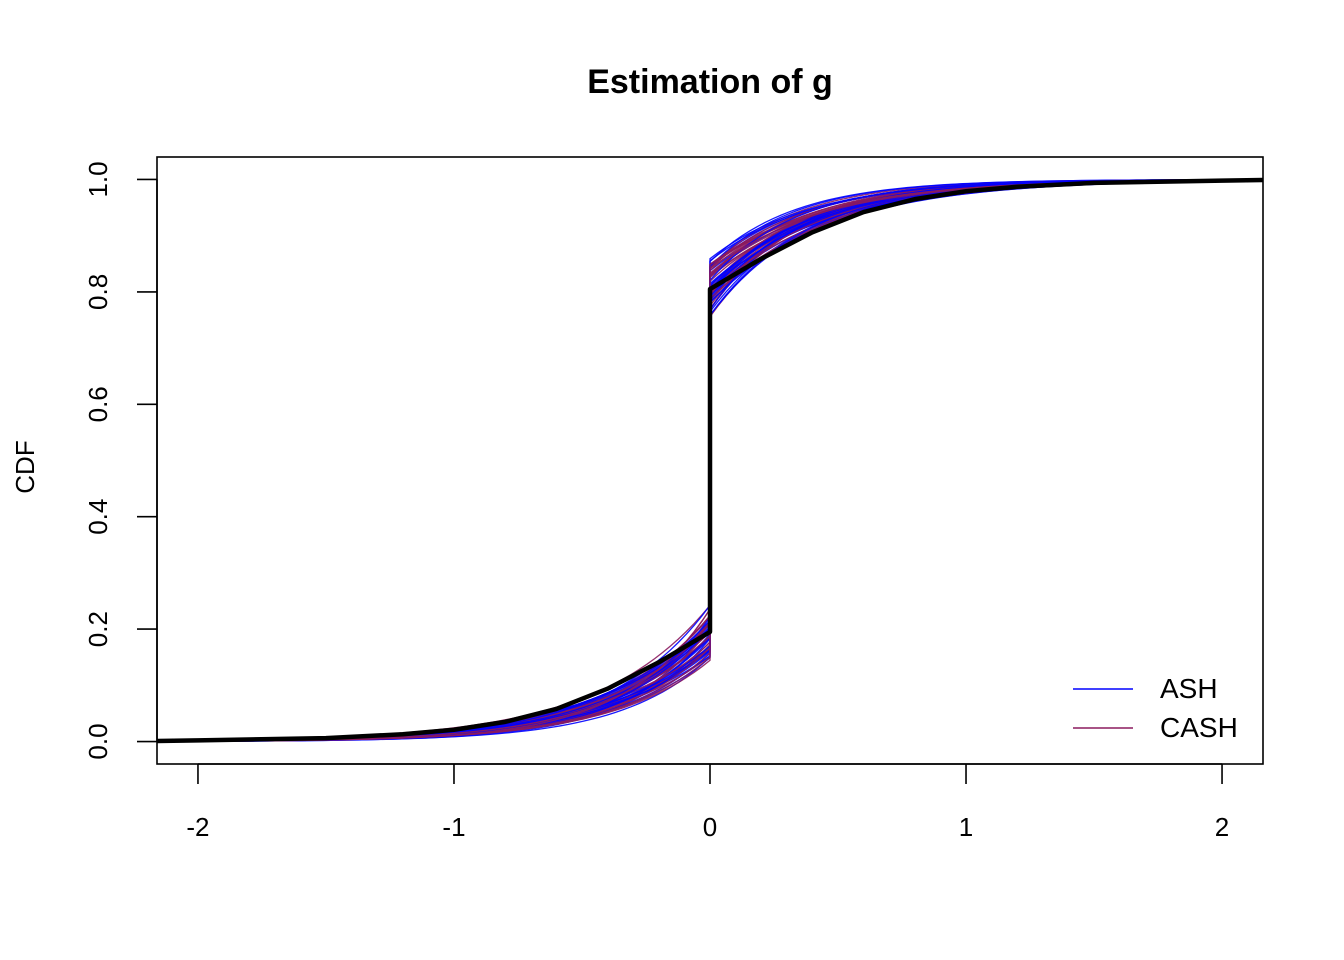  Describe the element at coordinates (966, 827) in the screenshot. I see `x-tick-label: 1` at that location.